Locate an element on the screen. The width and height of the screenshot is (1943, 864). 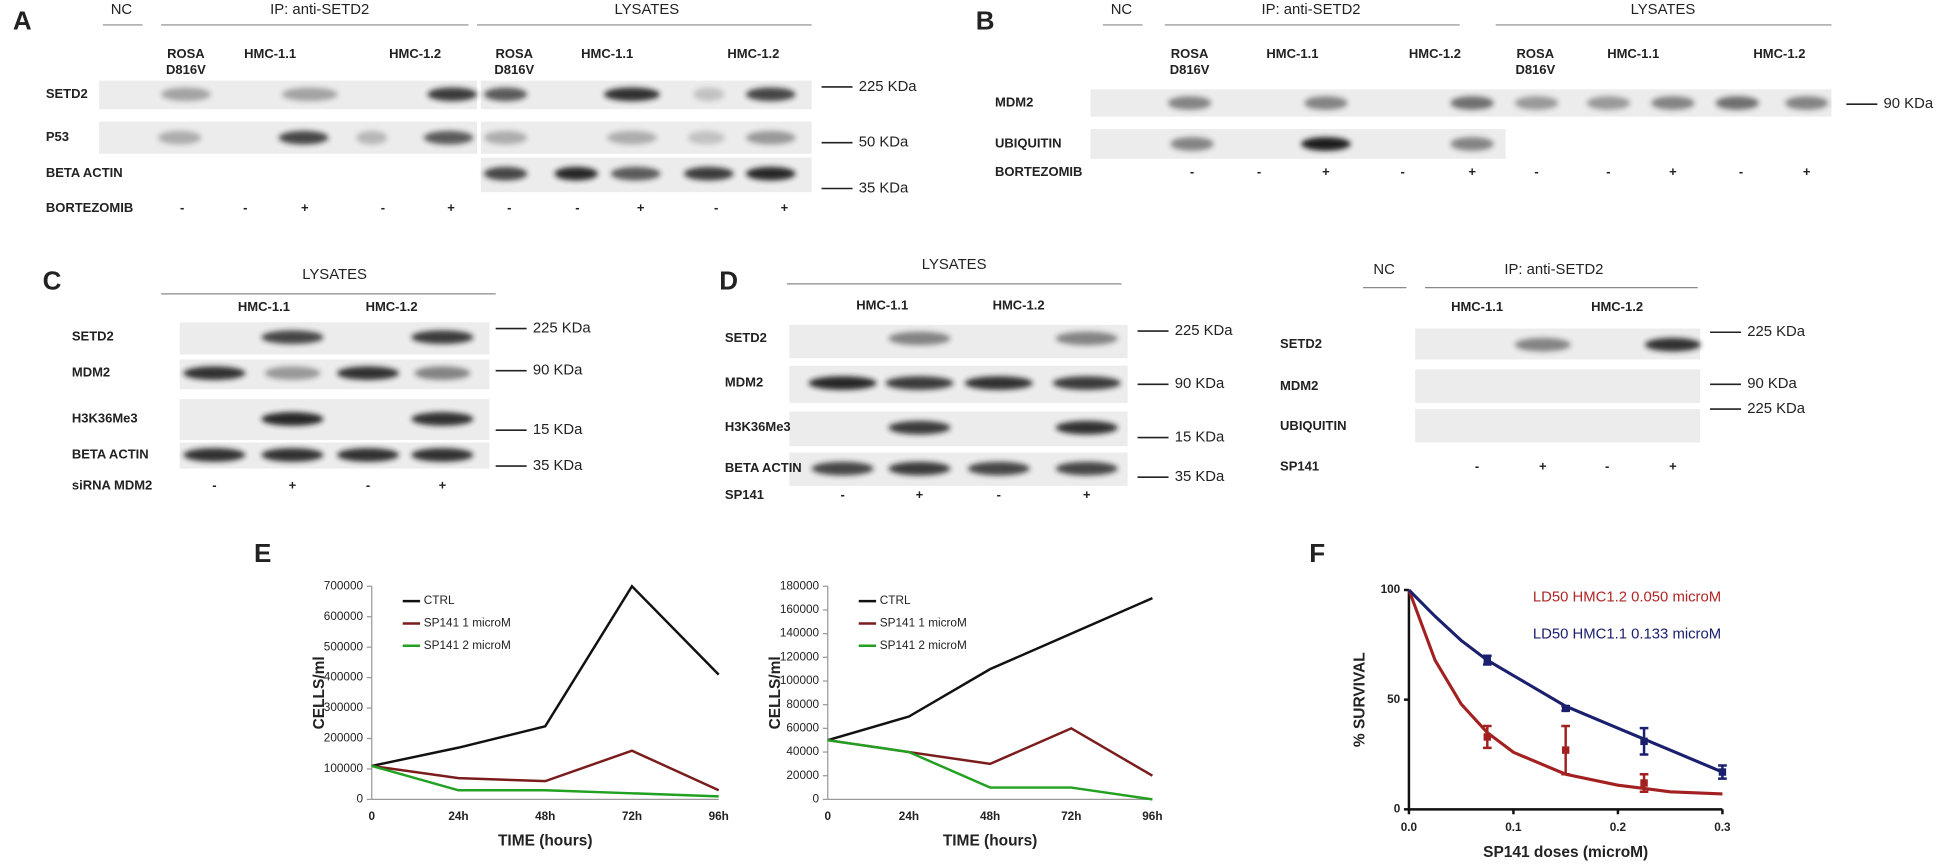
y-tick-label: 100 is located at coordinates (1391, 589).